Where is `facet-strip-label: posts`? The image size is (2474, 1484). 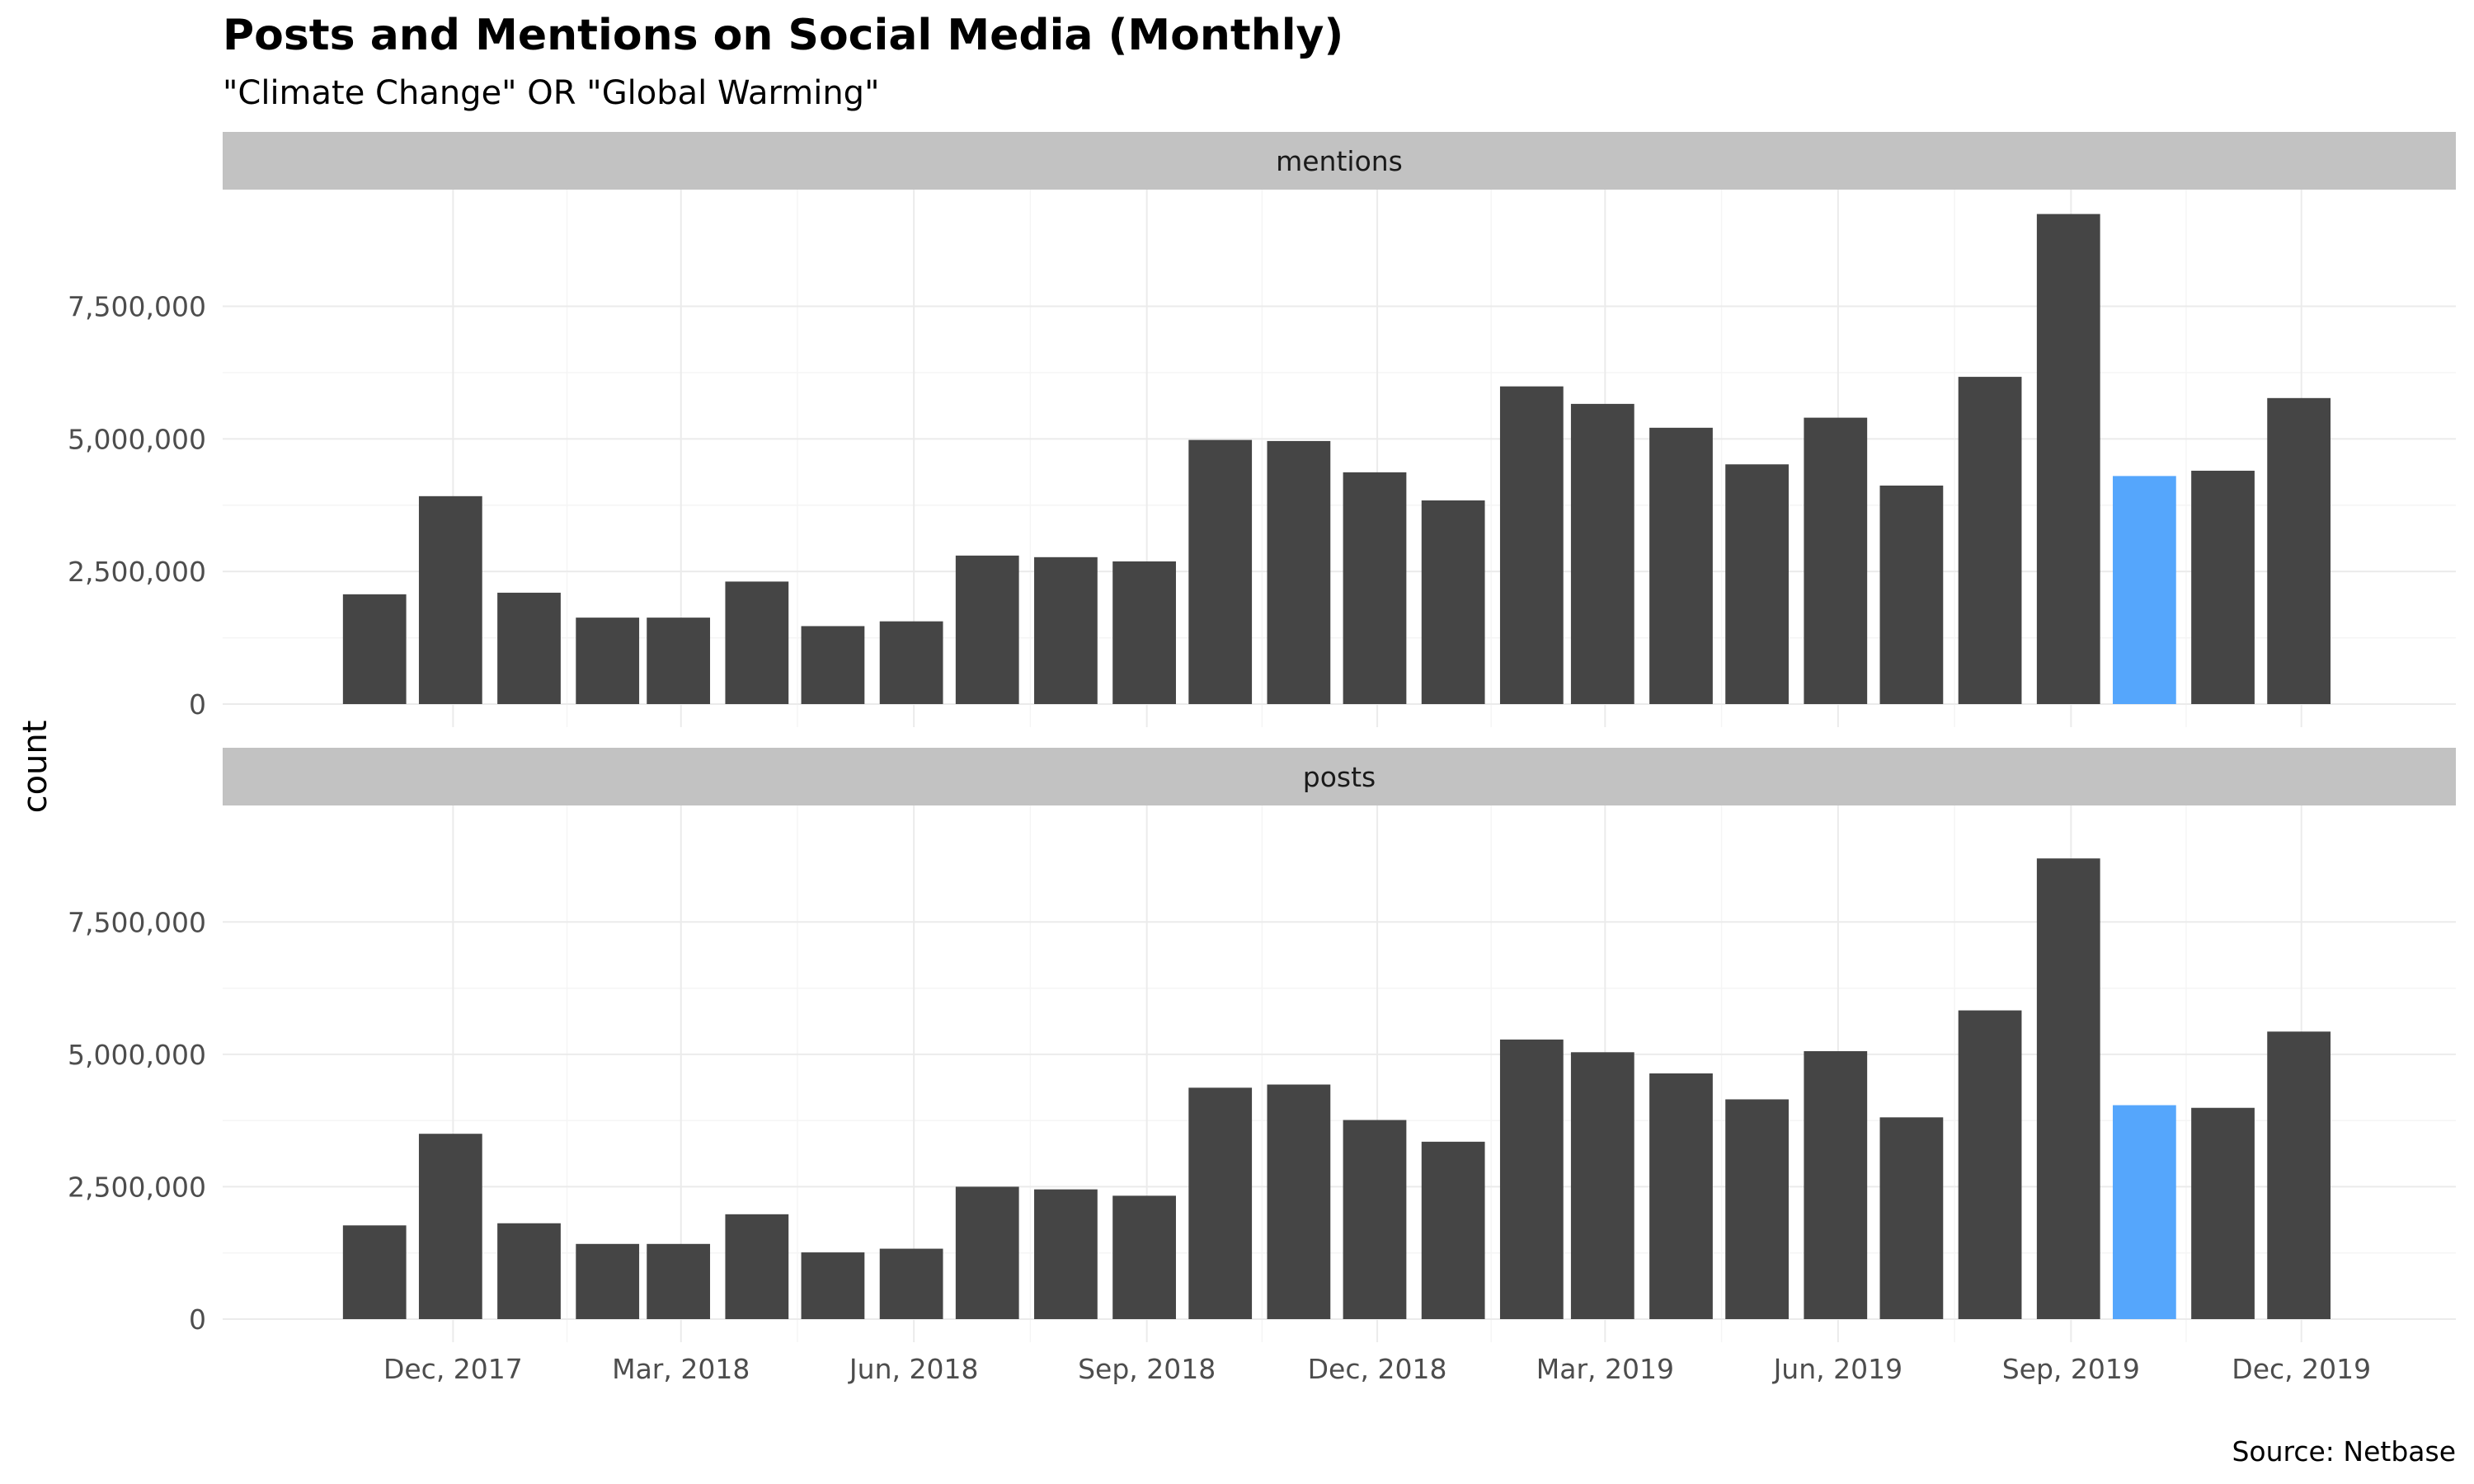
facet-strip-label: posts is located at coordinates (1339, 777).